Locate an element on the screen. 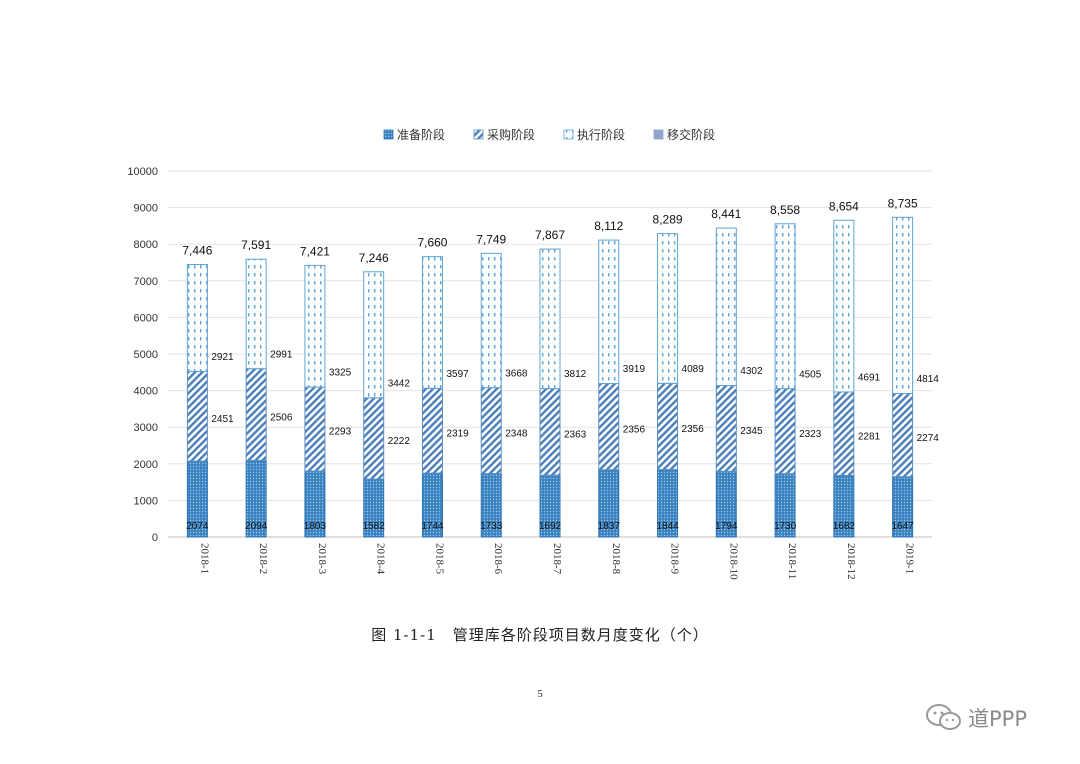 The width and height of the screenshot is (1080, 764). data-label: 2222 is located at coordinates (399, 441).